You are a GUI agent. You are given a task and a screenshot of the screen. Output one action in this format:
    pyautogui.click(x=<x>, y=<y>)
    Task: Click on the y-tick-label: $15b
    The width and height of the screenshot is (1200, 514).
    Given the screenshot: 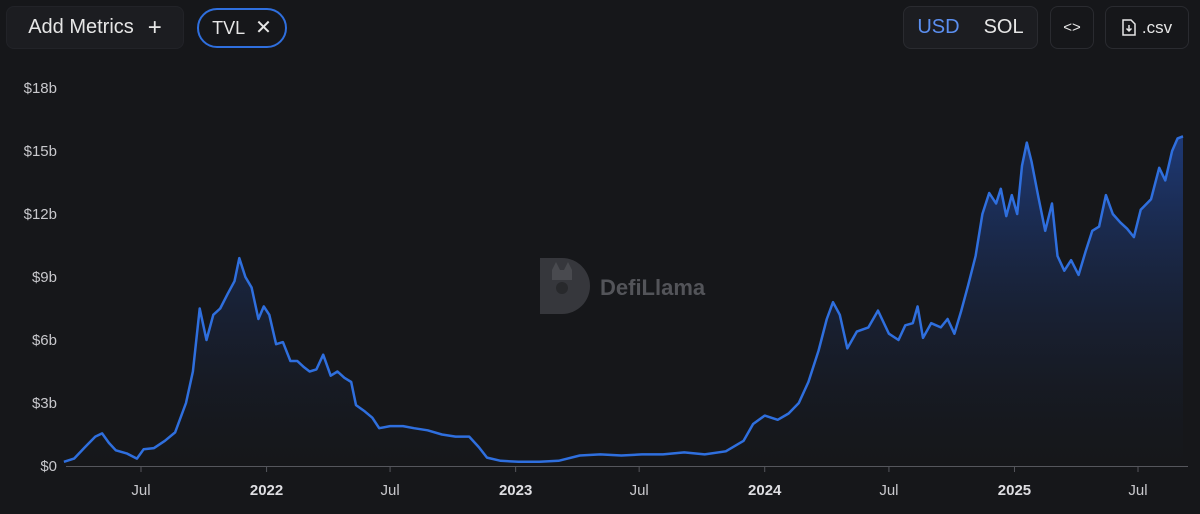 What is the action you would take?
    pyautogui.click(x=40, y=151)
    